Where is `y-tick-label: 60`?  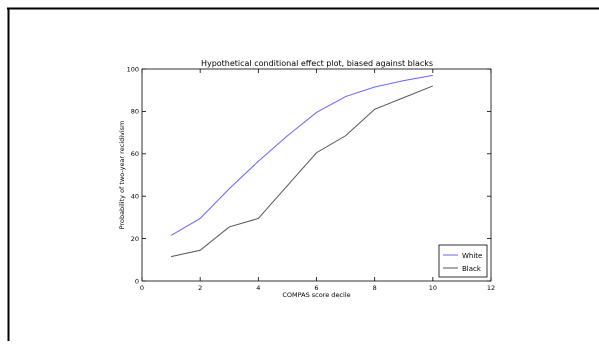
y-tick-label: 60 is located at coordinates (135, 154).